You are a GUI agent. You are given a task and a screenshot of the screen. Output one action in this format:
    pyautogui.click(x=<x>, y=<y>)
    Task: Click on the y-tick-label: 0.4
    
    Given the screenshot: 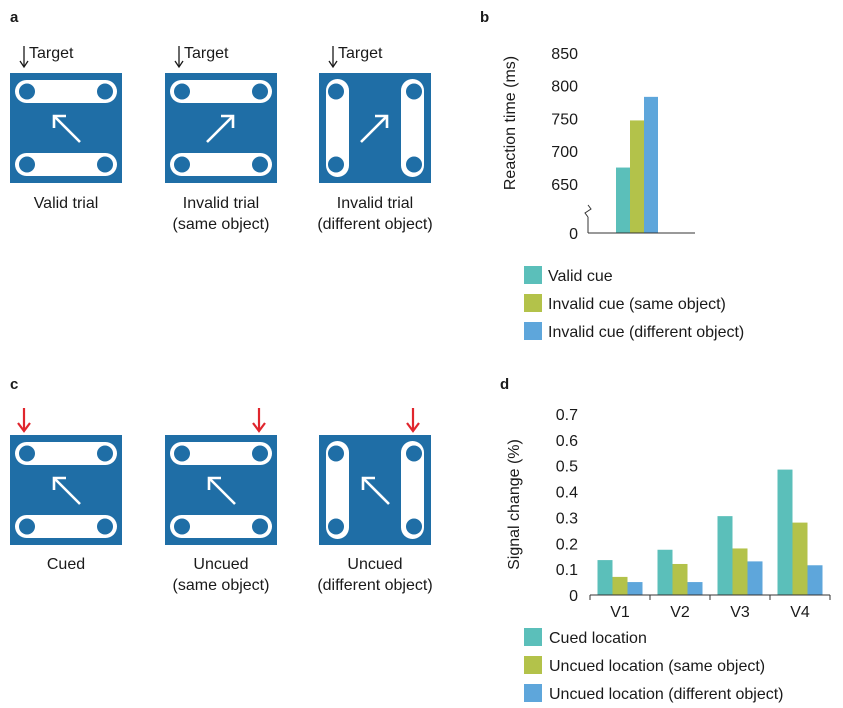 What is the action you would take?
    pyautogui.click(x=567, y=493)
    